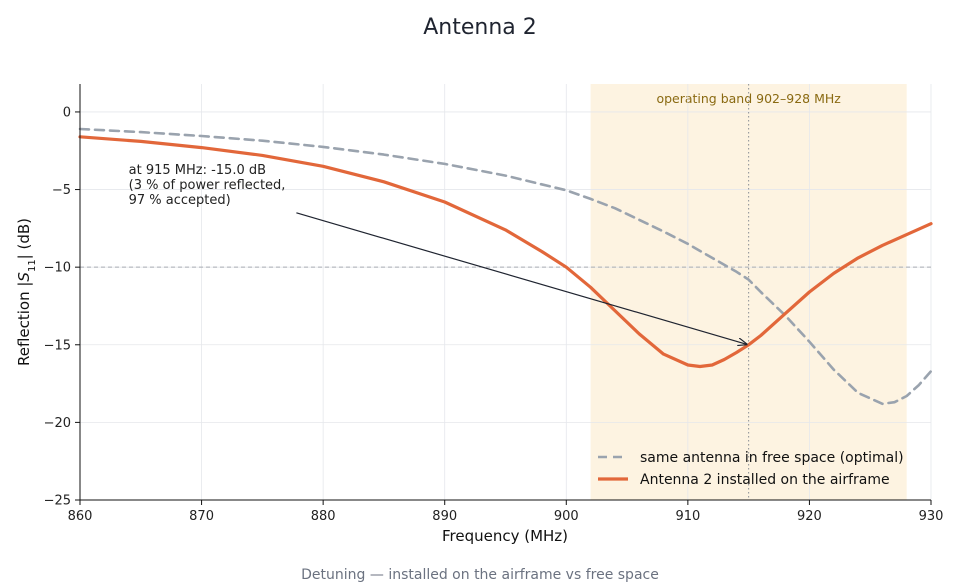  Describe the element at coordinates (772, 458) in the screenshot. I see `legend-label-free-space: same antenna in free space (optimal)` at that location.